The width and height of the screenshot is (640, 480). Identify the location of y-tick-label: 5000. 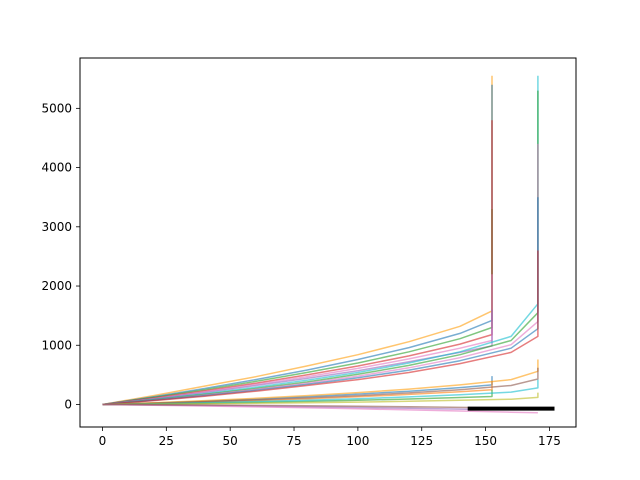
(56, 108).